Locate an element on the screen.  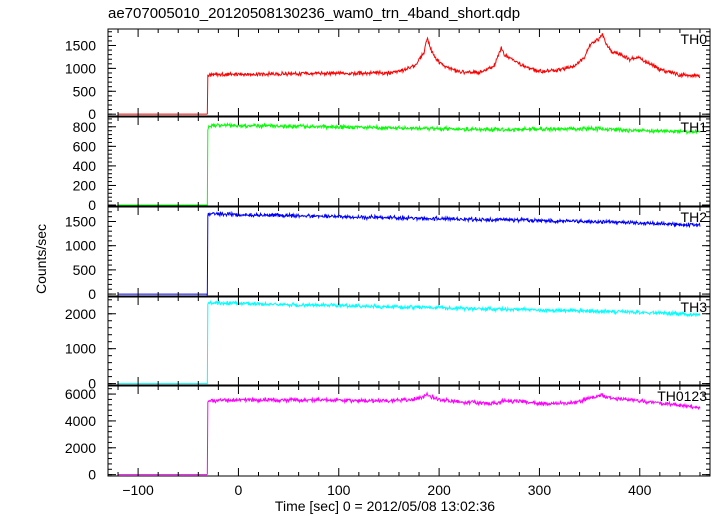
series-line-th0123 is located at coordinates (409, 433).